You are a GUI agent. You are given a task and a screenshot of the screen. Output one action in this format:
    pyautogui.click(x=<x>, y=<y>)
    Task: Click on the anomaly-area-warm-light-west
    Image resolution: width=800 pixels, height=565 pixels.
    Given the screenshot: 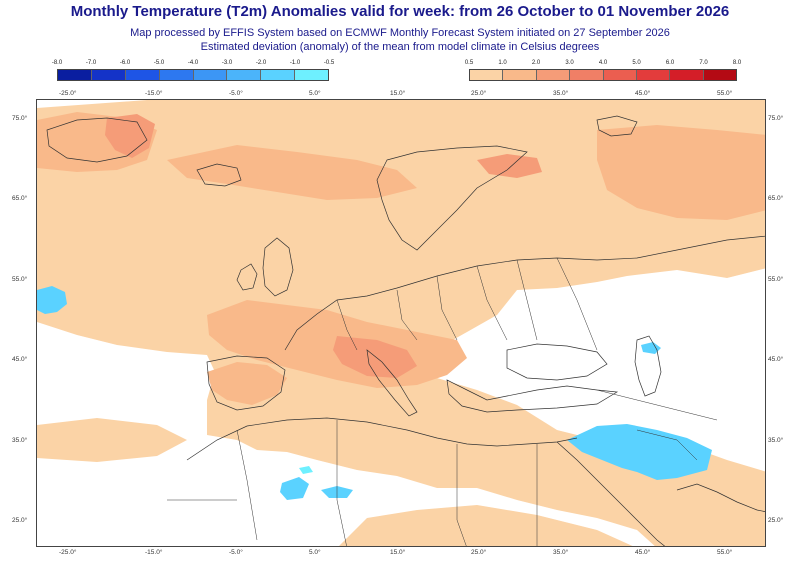 What is the action you would take?
    pyautogui.click(x=112, y=440)
    